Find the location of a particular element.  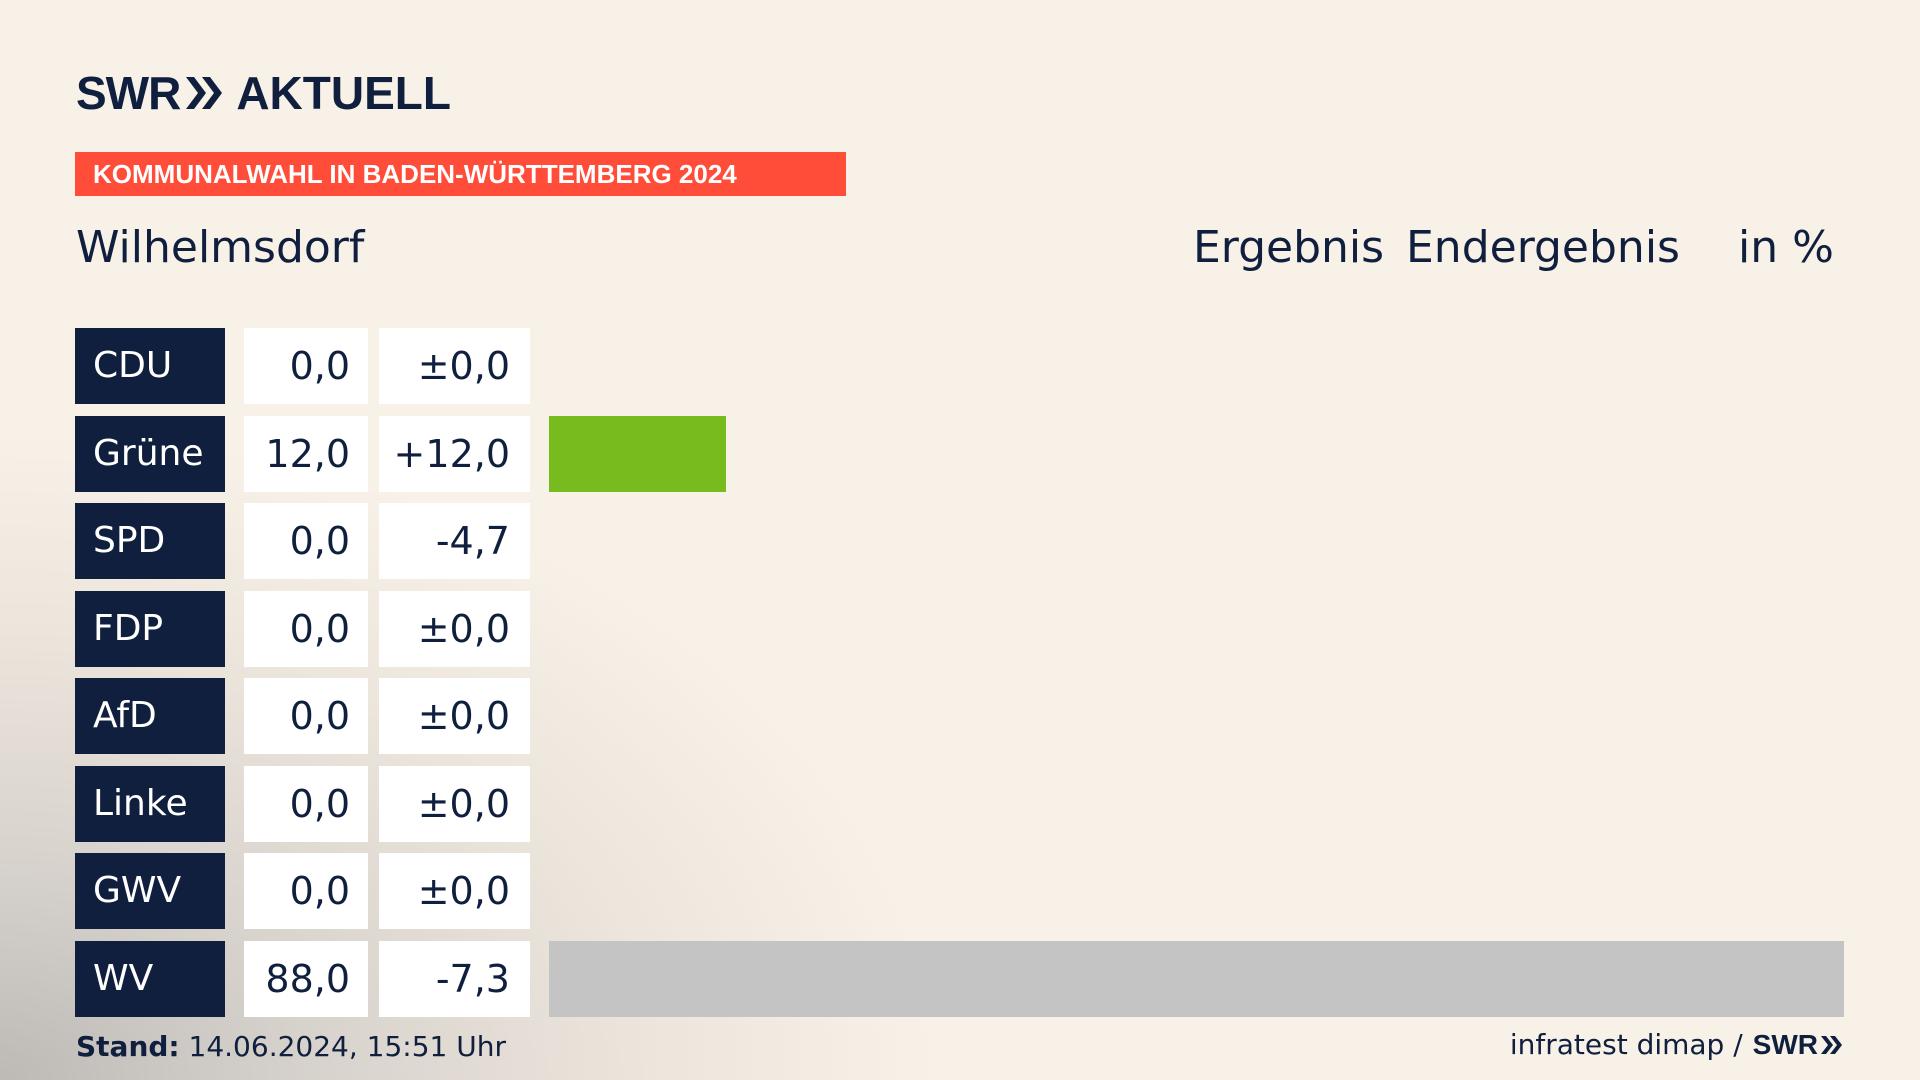

result-row: SPD 0,0 -4,7 is located at coordinates (960, 541).